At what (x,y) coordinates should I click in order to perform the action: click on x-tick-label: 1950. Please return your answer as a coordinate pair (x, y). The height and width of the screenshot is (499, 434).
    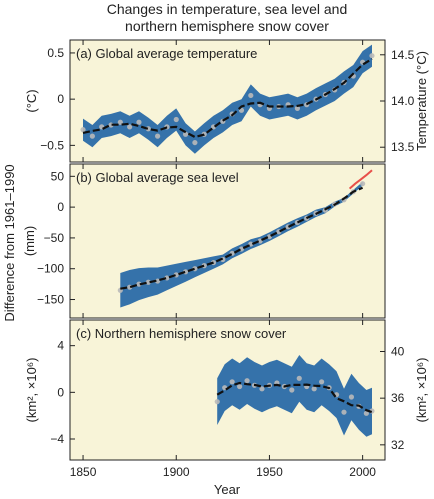
    Looking at the image, I should click on (269, 472).